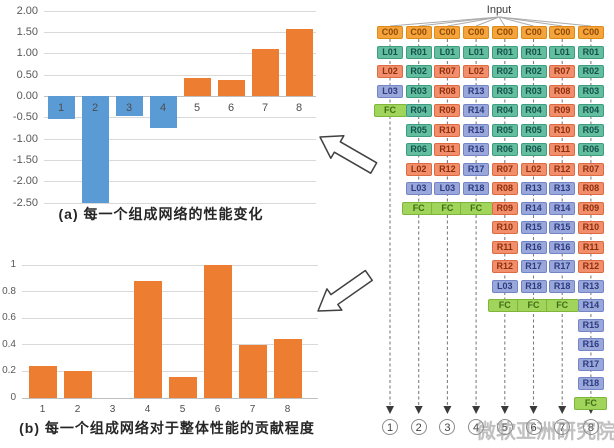  What do you see at coordinates (504, 32) in the screenshot?
I see `cell-5-C00: C00` at bounding box center [504, 32].